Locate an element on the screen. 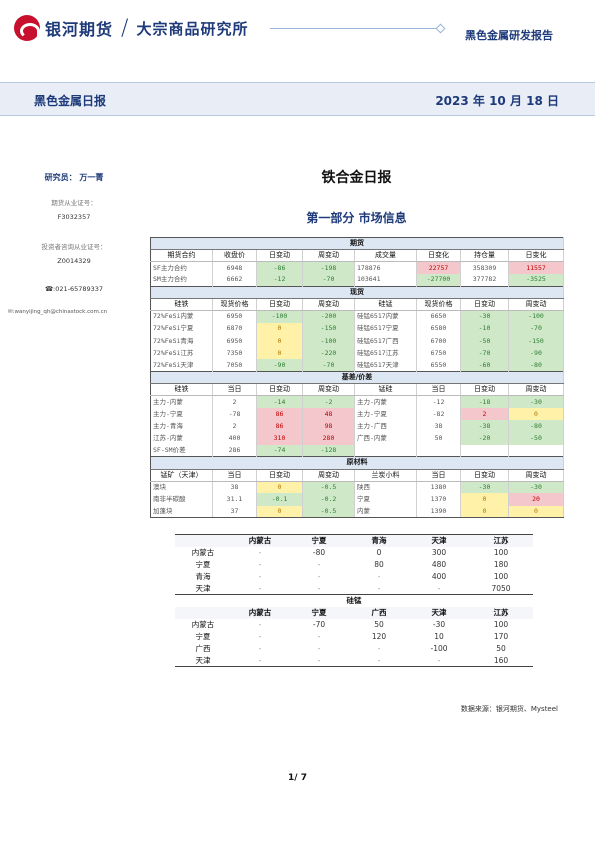 This screenshot has width=595, height=842. table-cell: 98 is located at coordinates (328, 426).